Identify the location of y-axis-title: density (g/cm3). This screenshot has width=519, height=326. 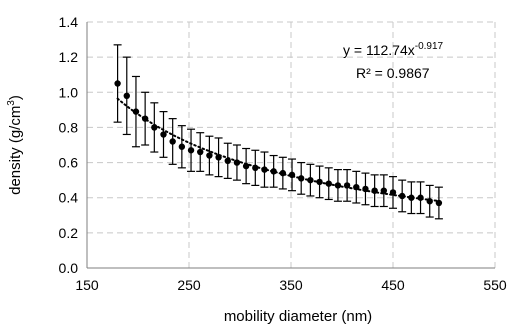
(15, 145).